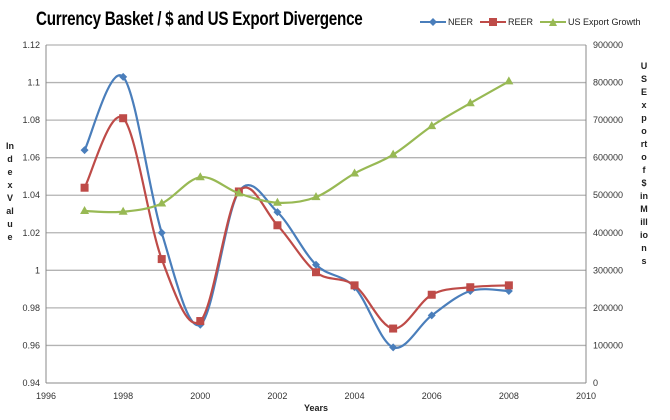  Describe the element at coordinates (31, 345) in the screenshot. I see `y-tick-label: 0.96` at that location.